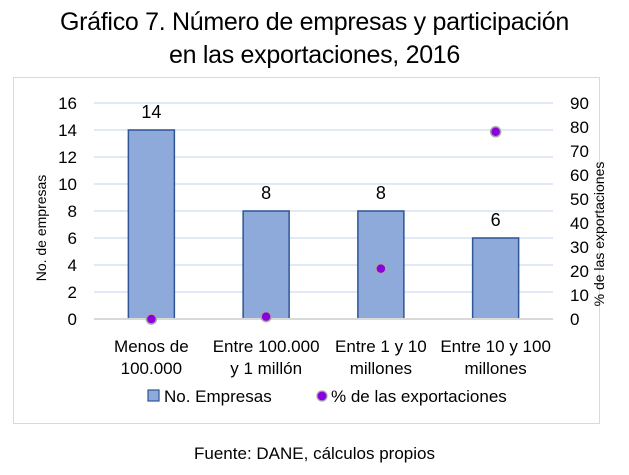  I want to click on x-tick-label: Entre 10 y 100, so click(495, 346).